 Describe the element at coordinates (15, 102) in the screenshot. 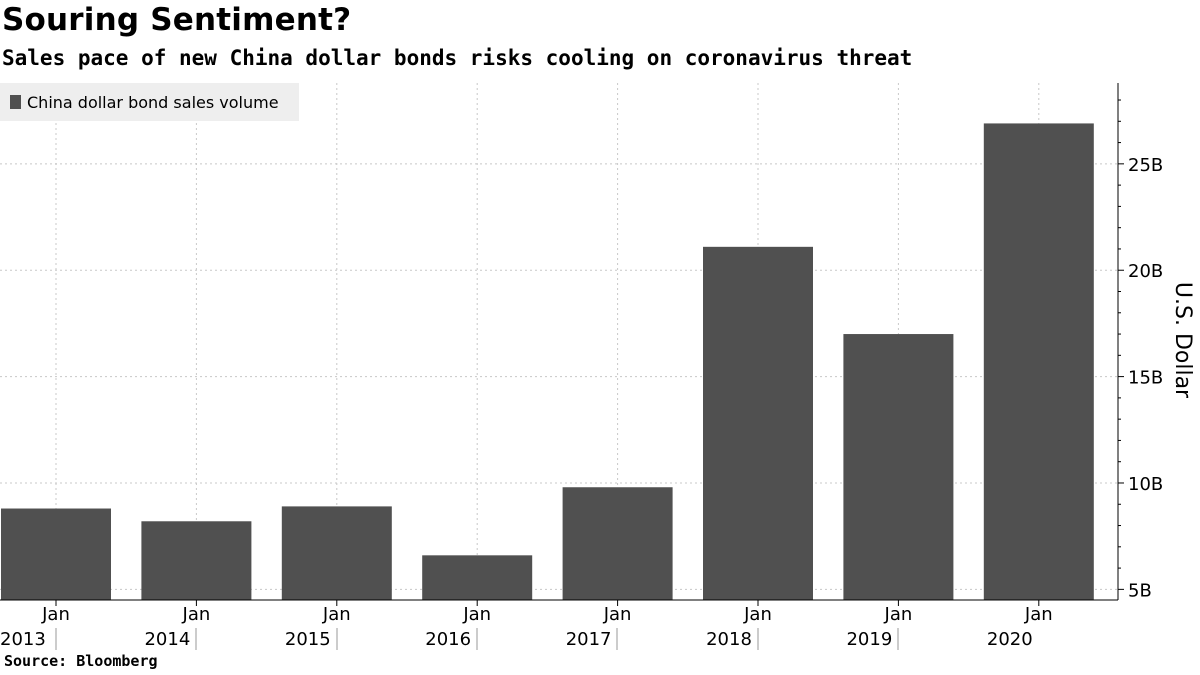

I see `legend-swatch` at that location.